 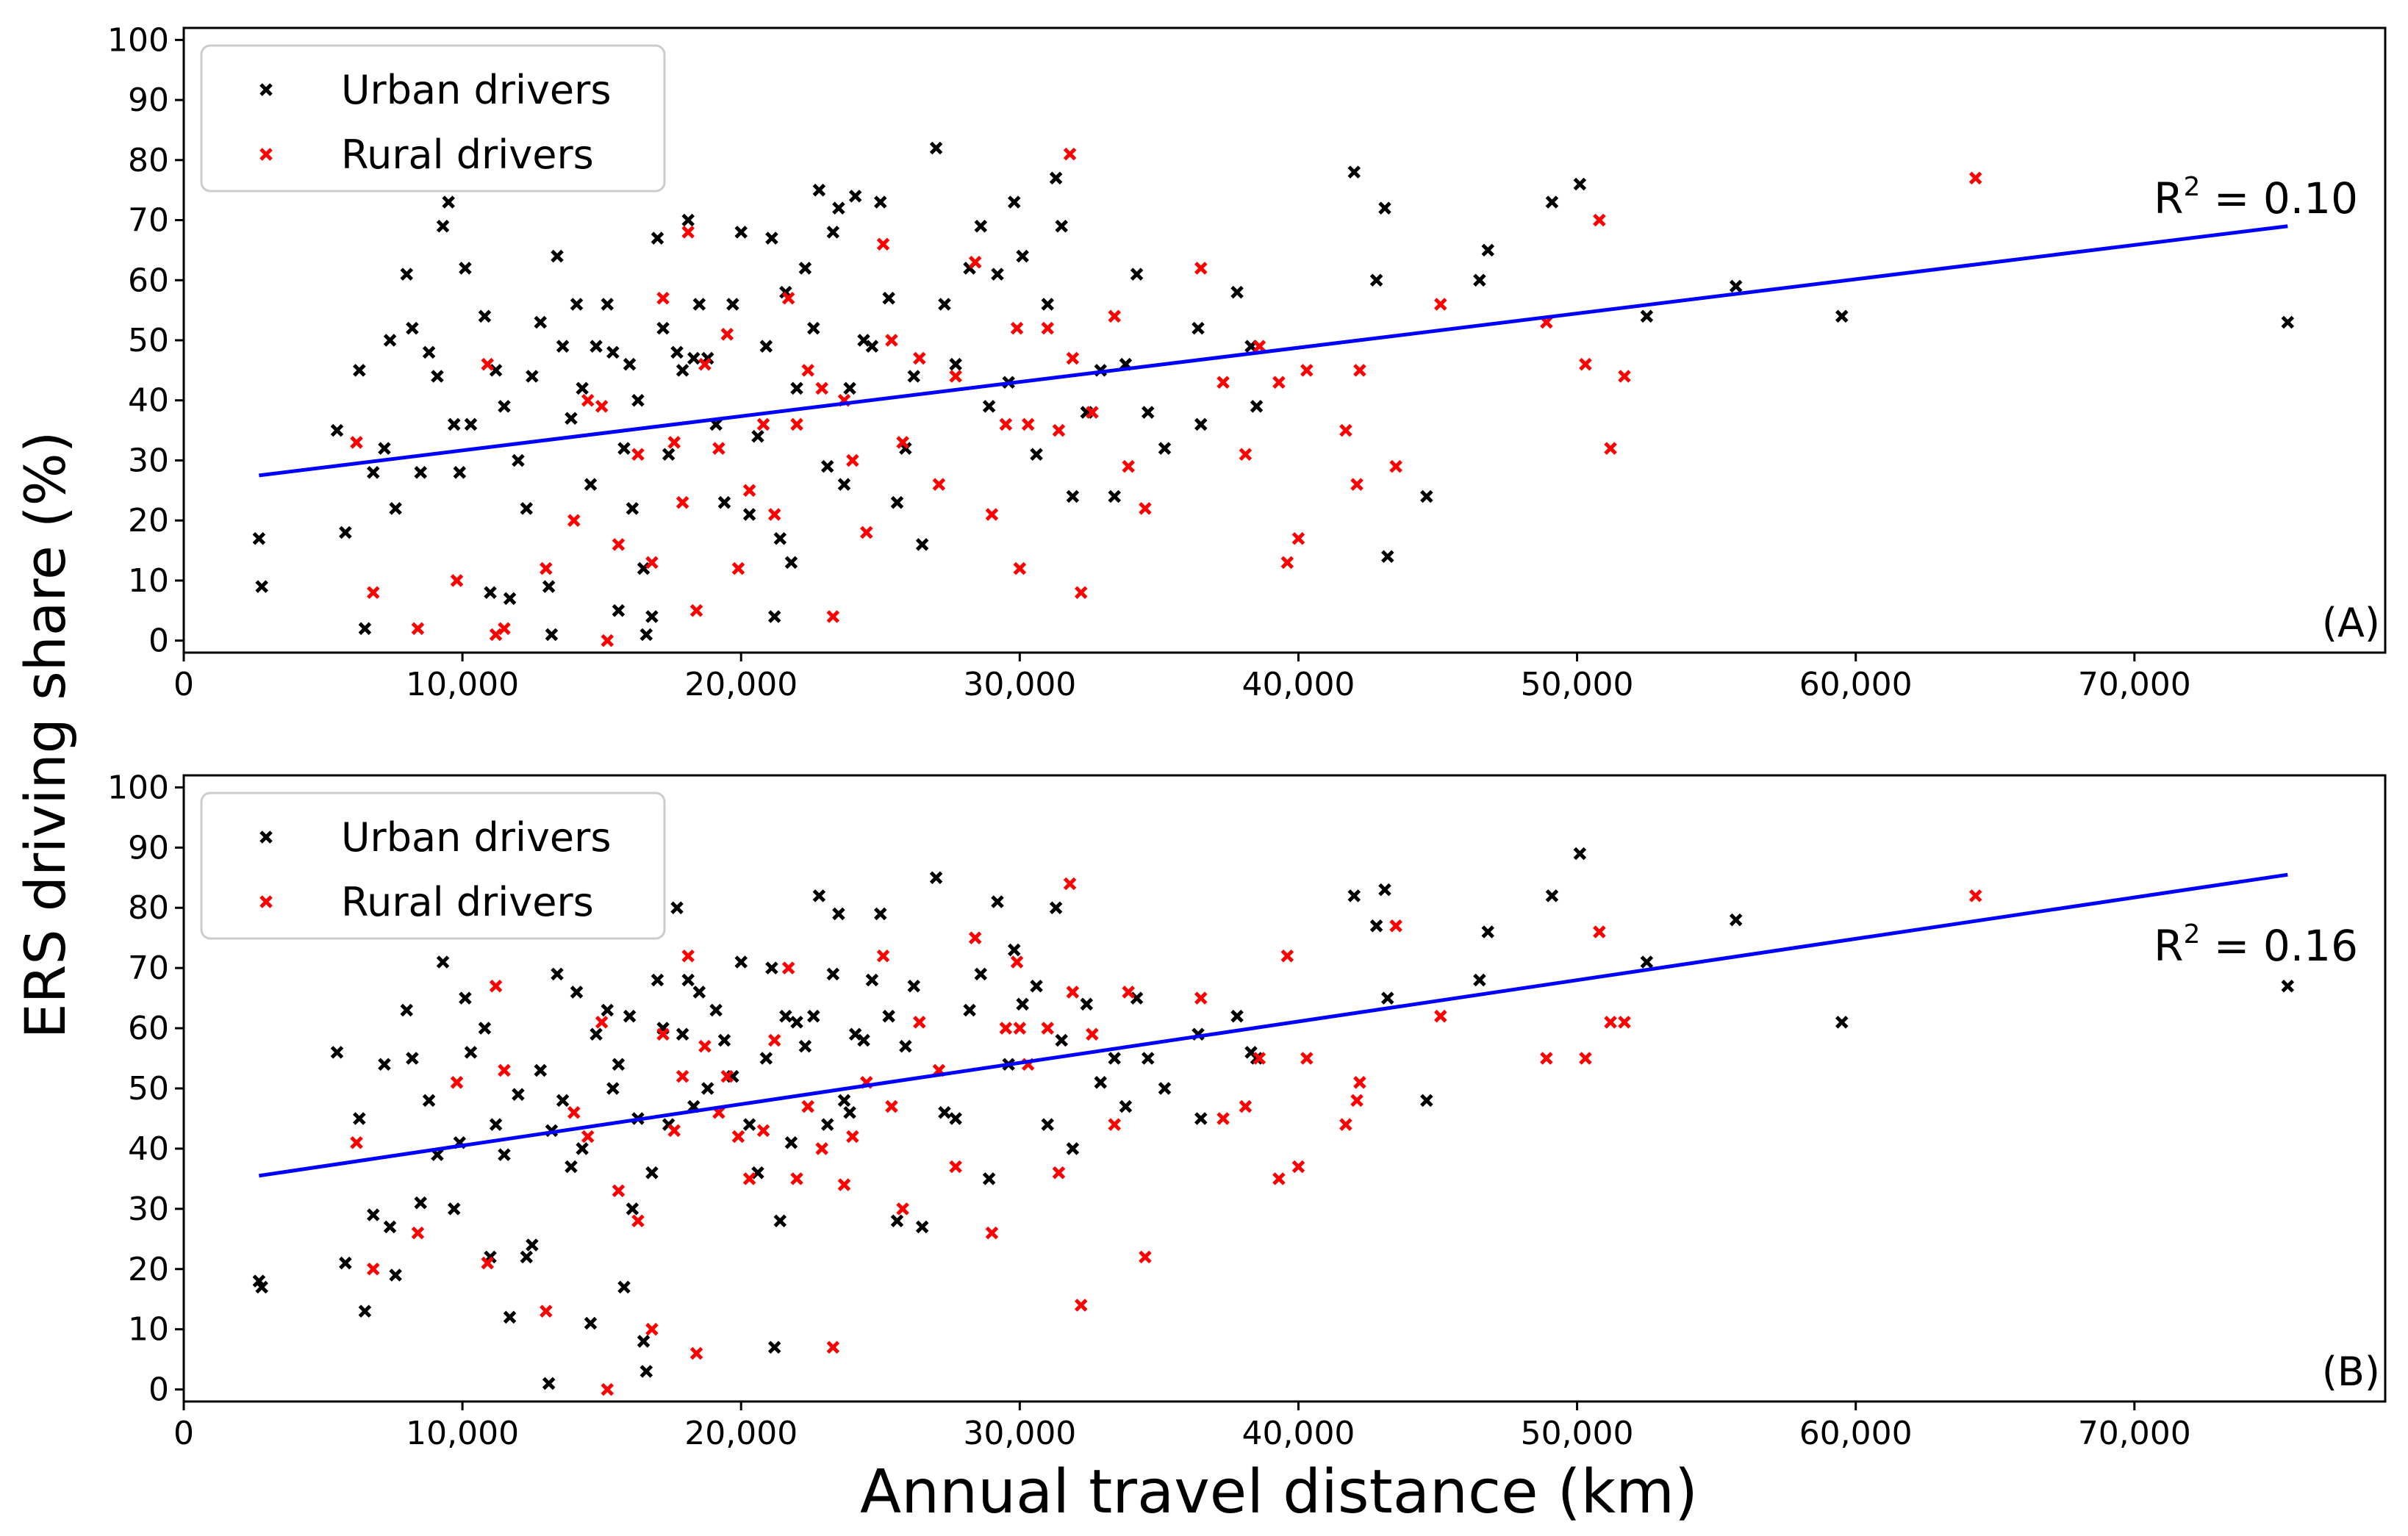 What do you see at coordinates (1577, 684) in the screenshot?
I see `x-tick-label: 50,000` at bounding box center [1577, 684].